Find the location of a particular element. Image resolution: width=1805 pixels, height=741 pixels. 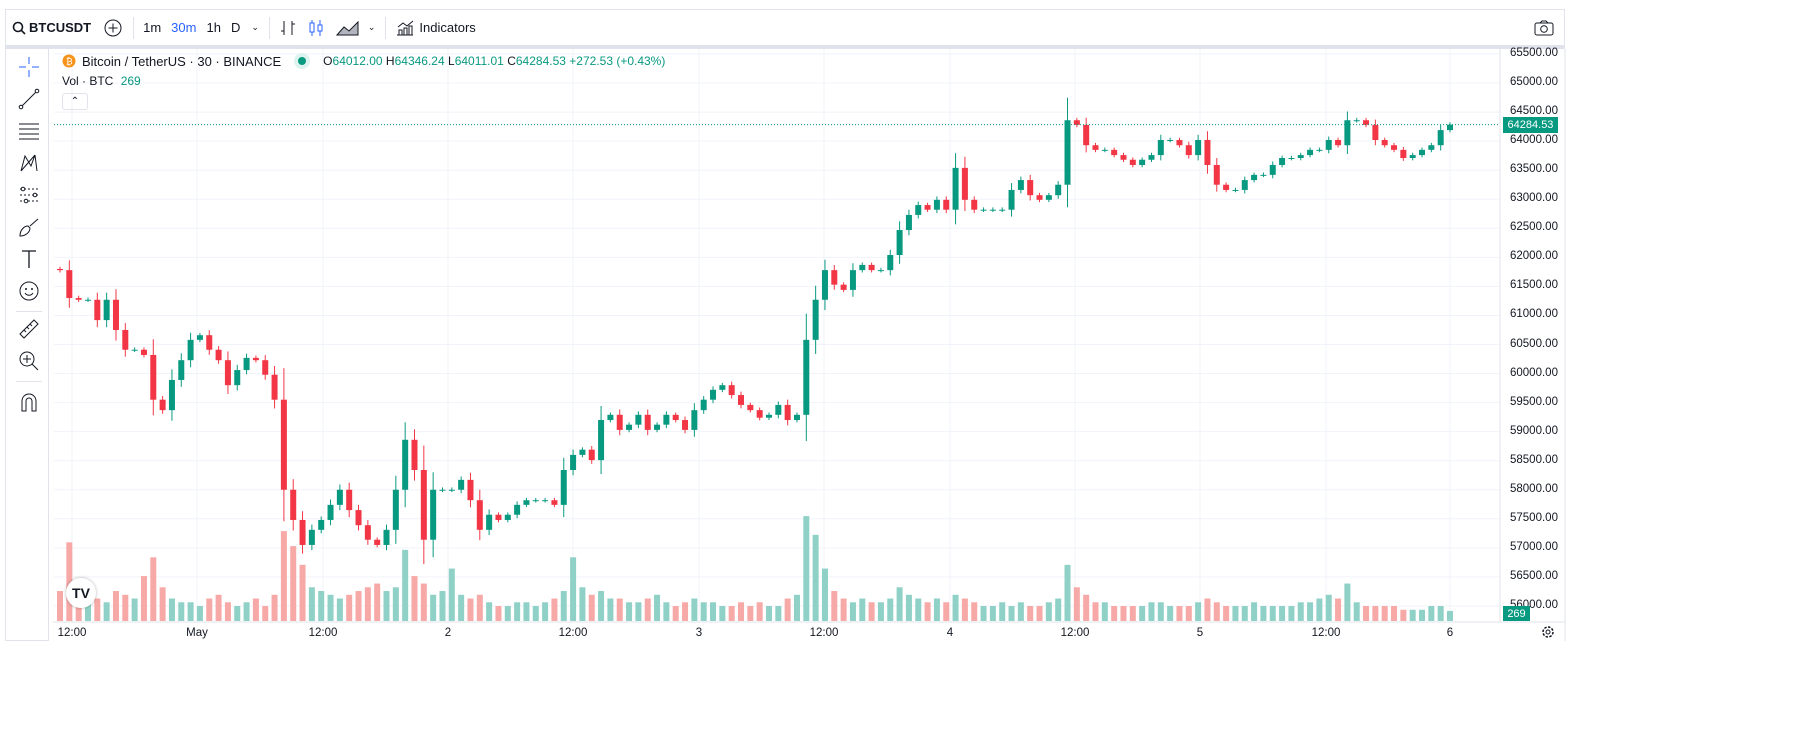

trend-line-tool is located at coordinates (29, 99).